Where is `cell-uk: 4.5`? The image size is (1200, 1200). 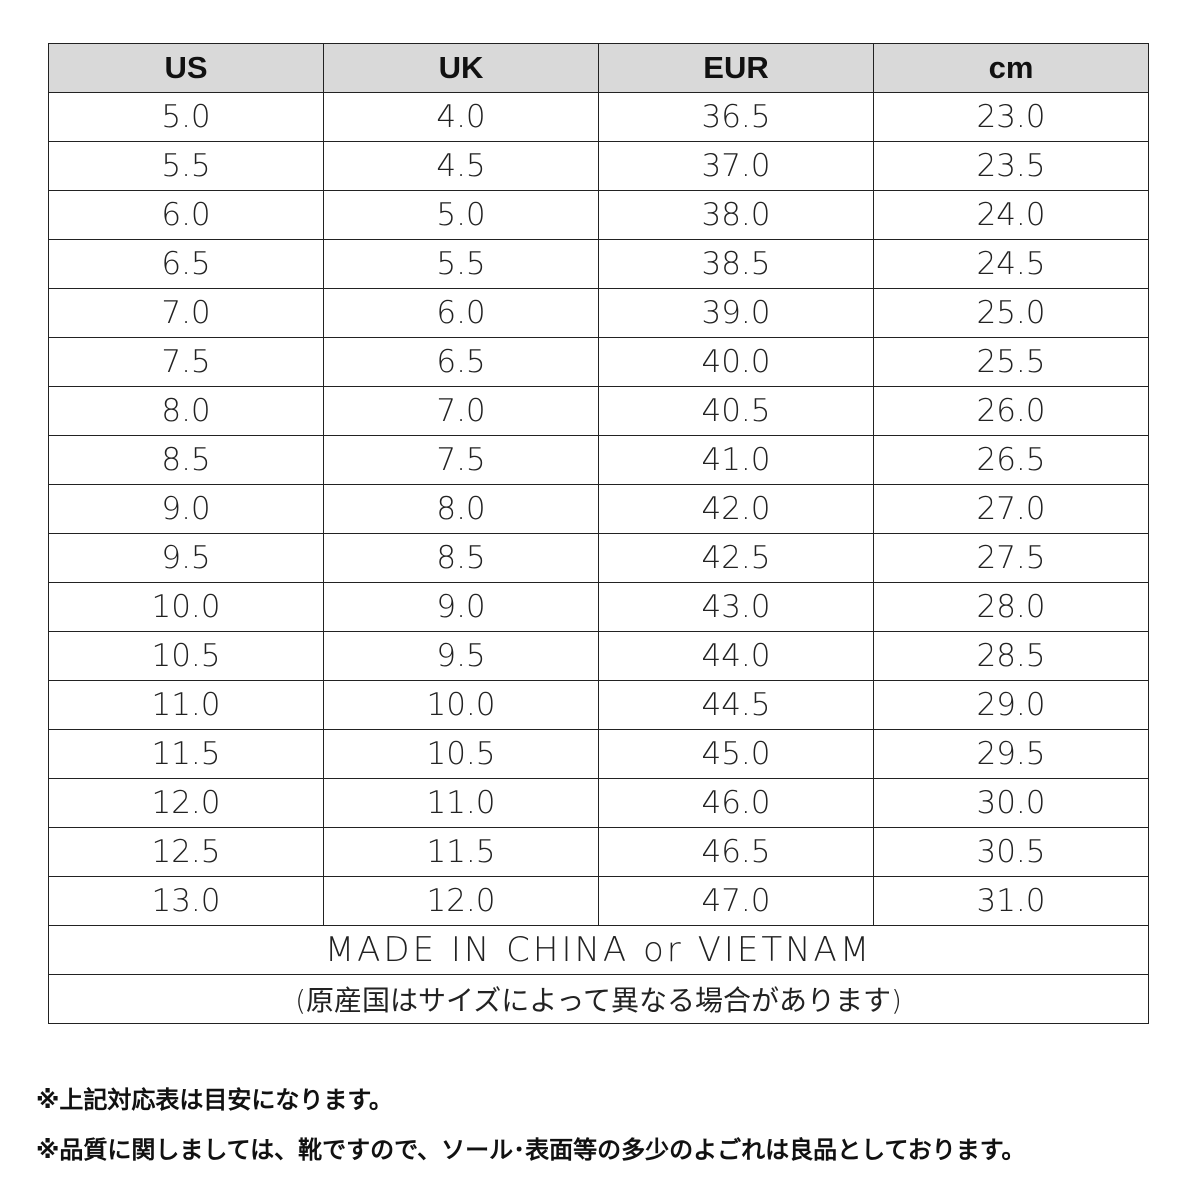 cell-uk: 4.5 is located at coordinates (461, 166).